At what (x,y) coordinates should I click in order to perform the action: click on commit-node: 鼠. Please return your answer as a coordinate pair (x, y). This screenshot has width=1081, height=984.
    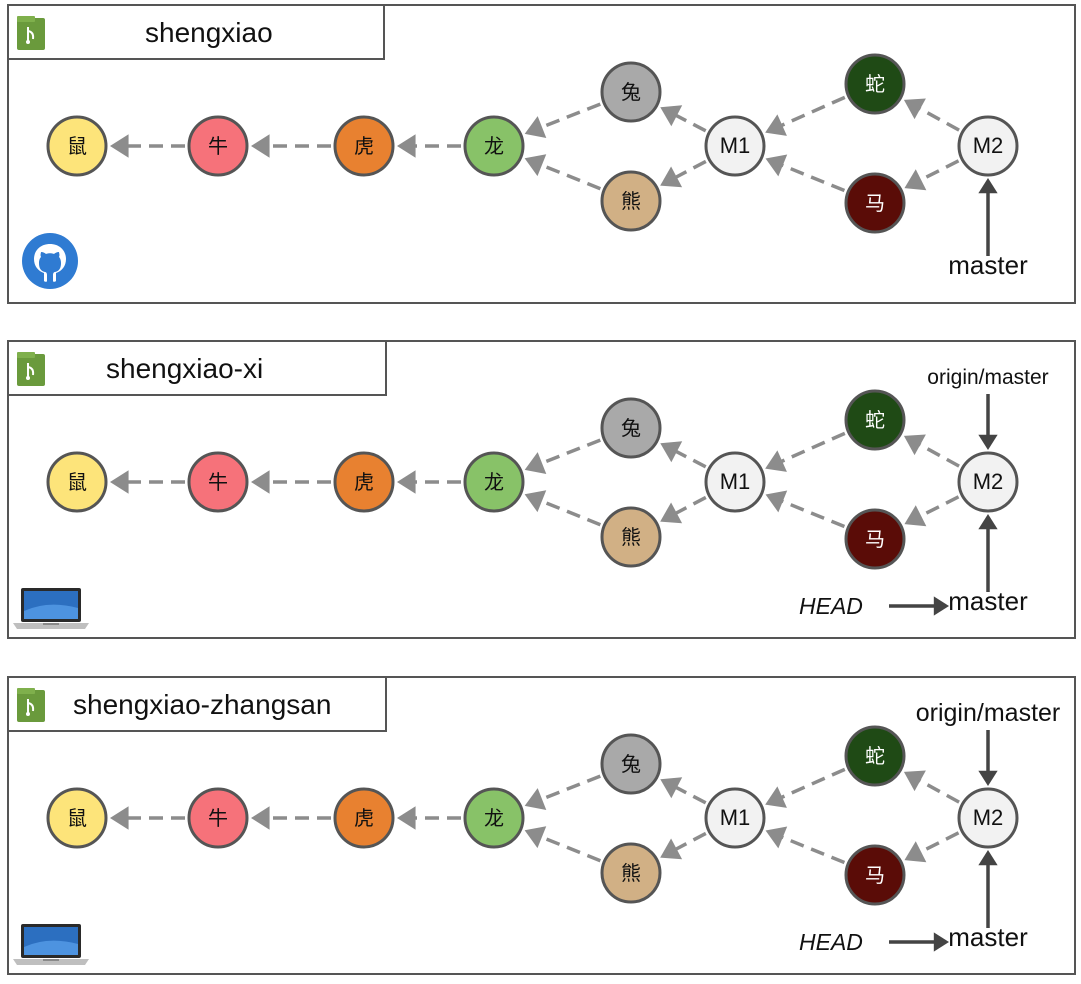
    Looking at the image, I should click on (77, 482).